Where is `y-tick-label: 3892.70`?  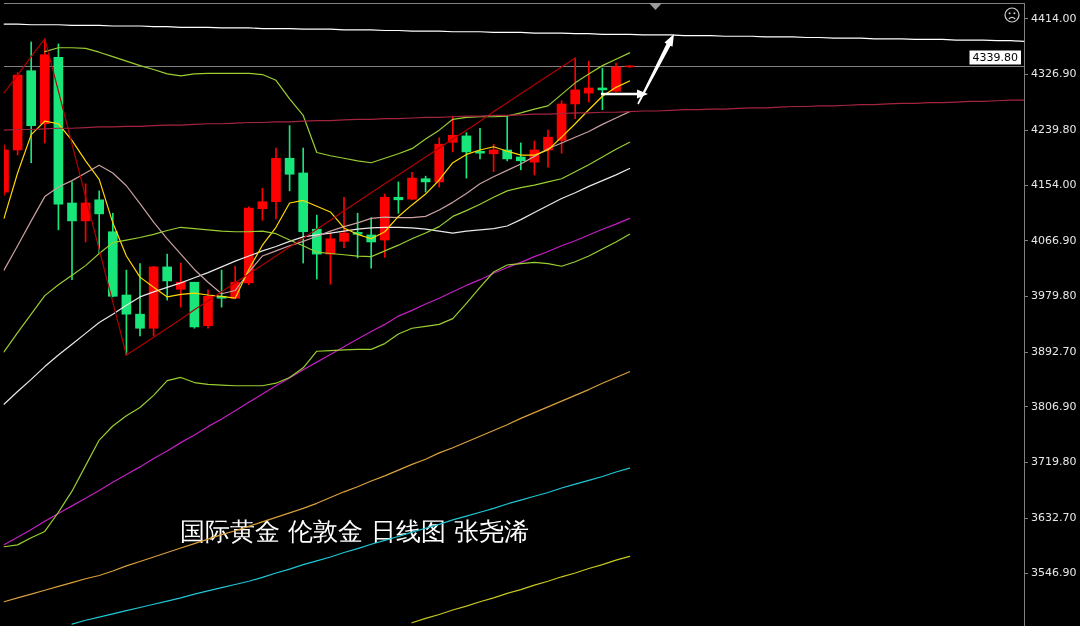 y-tick-label: 3892.70 is located at coordinates (1054, 351).